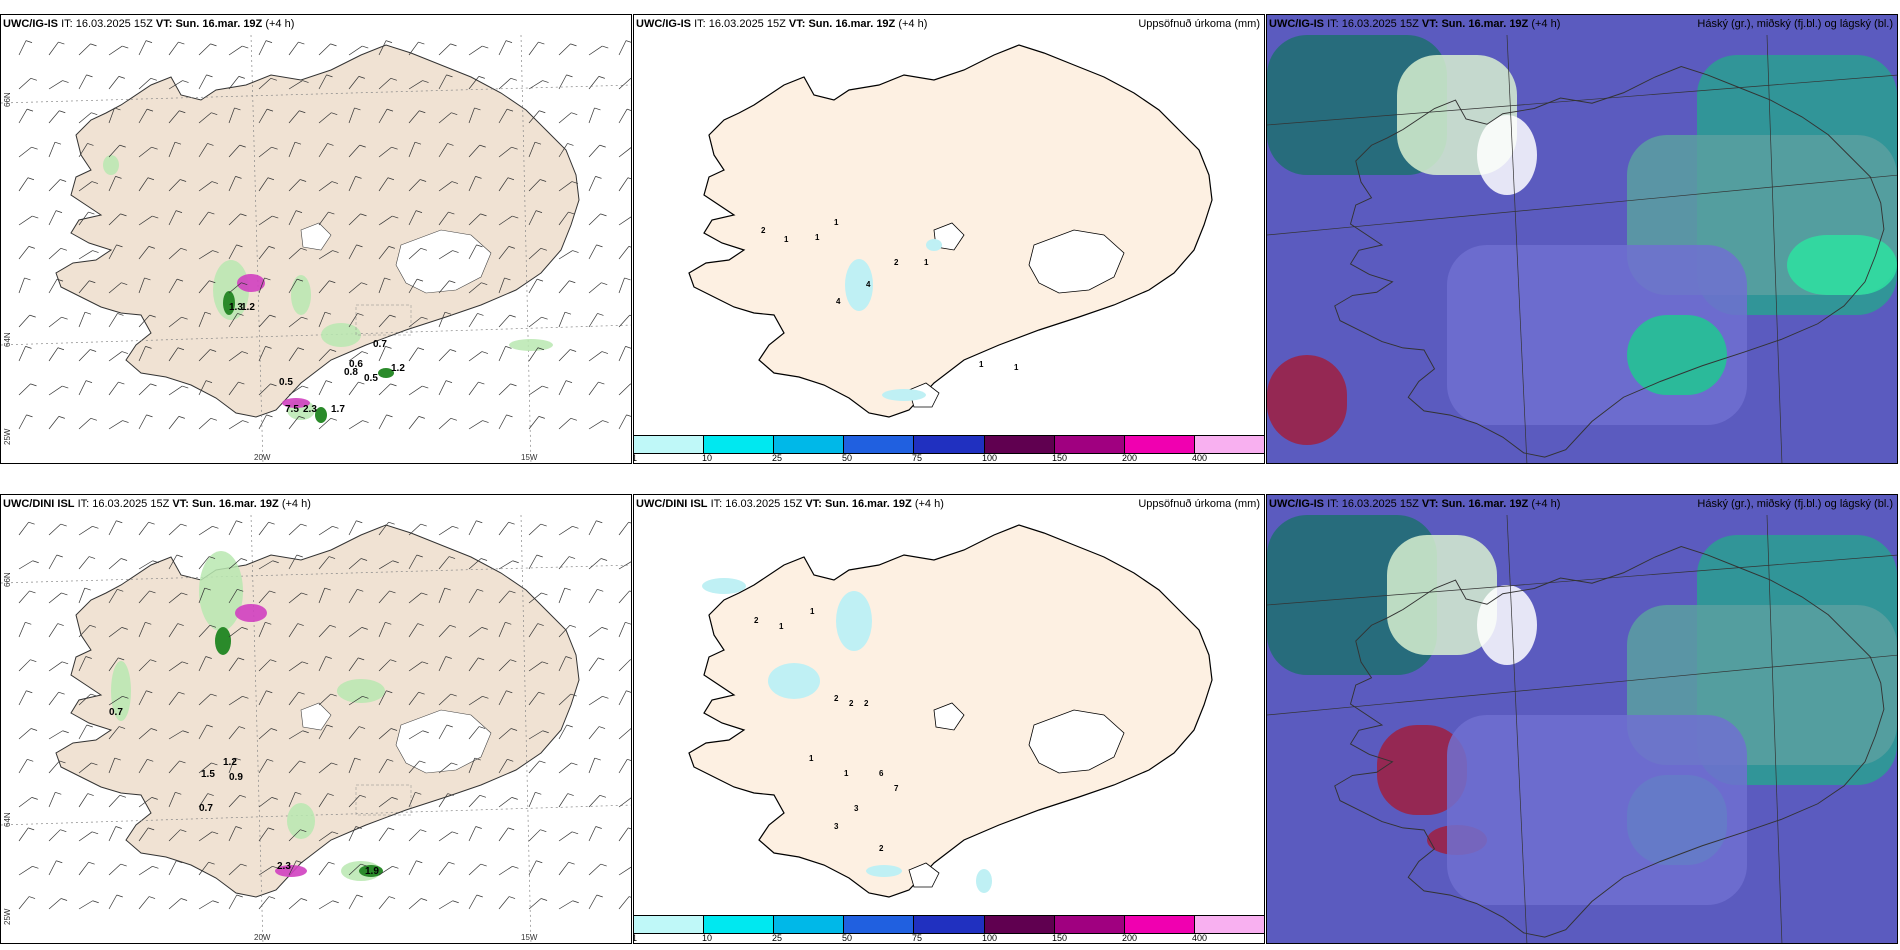  Describe the element at coordinates (284, 866) in the screenshot. I see `wind-value-label: 2.3` at that location.